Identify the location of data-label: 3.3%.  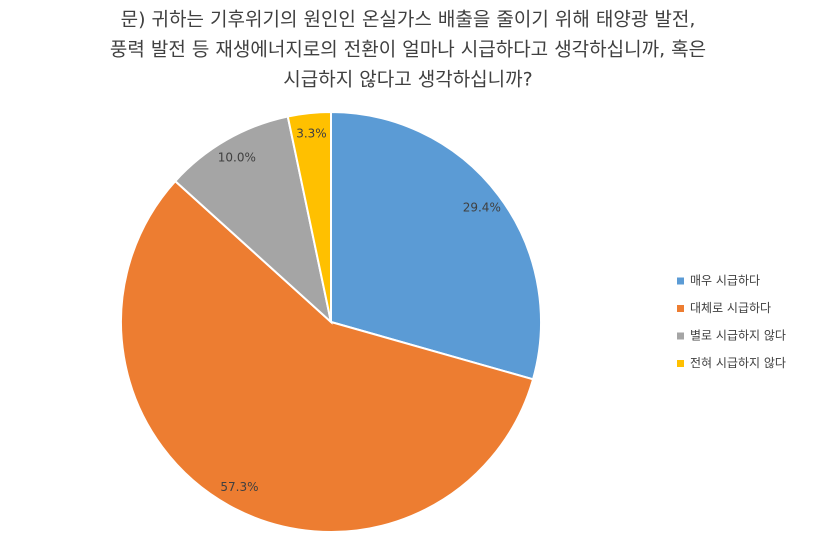
(311, 134).